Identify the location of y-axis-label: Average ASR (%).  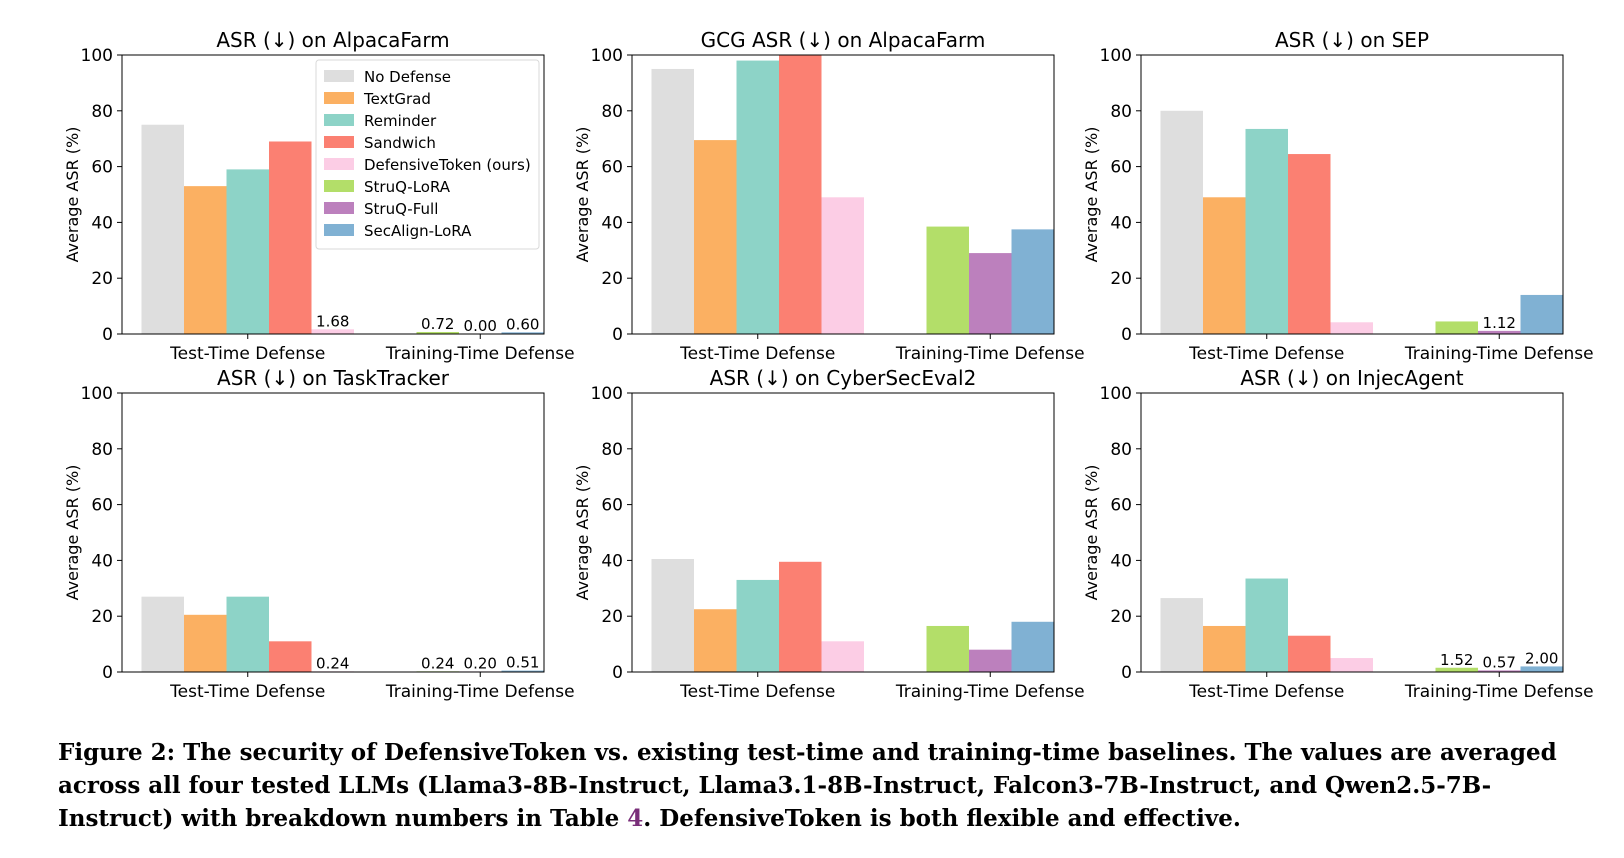
(72, 533).